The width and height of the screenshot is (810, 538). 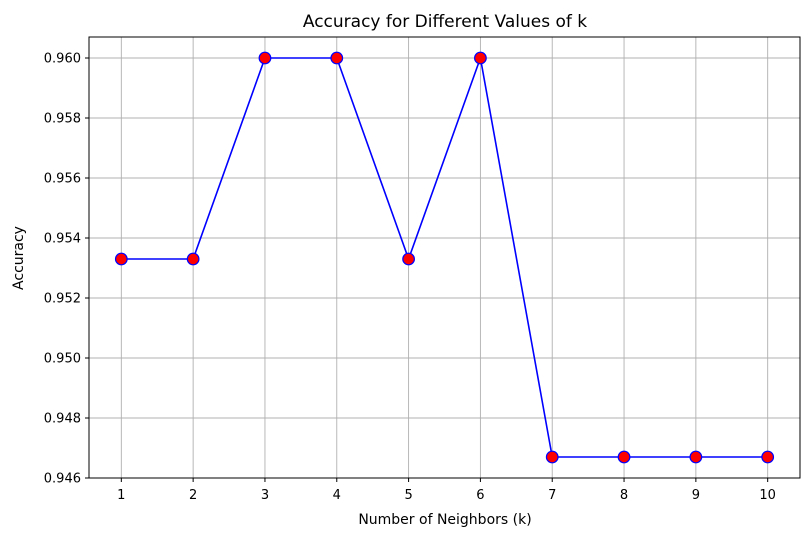 I want to click on y-tick-label: 0.946, so click(x=62, y=479).